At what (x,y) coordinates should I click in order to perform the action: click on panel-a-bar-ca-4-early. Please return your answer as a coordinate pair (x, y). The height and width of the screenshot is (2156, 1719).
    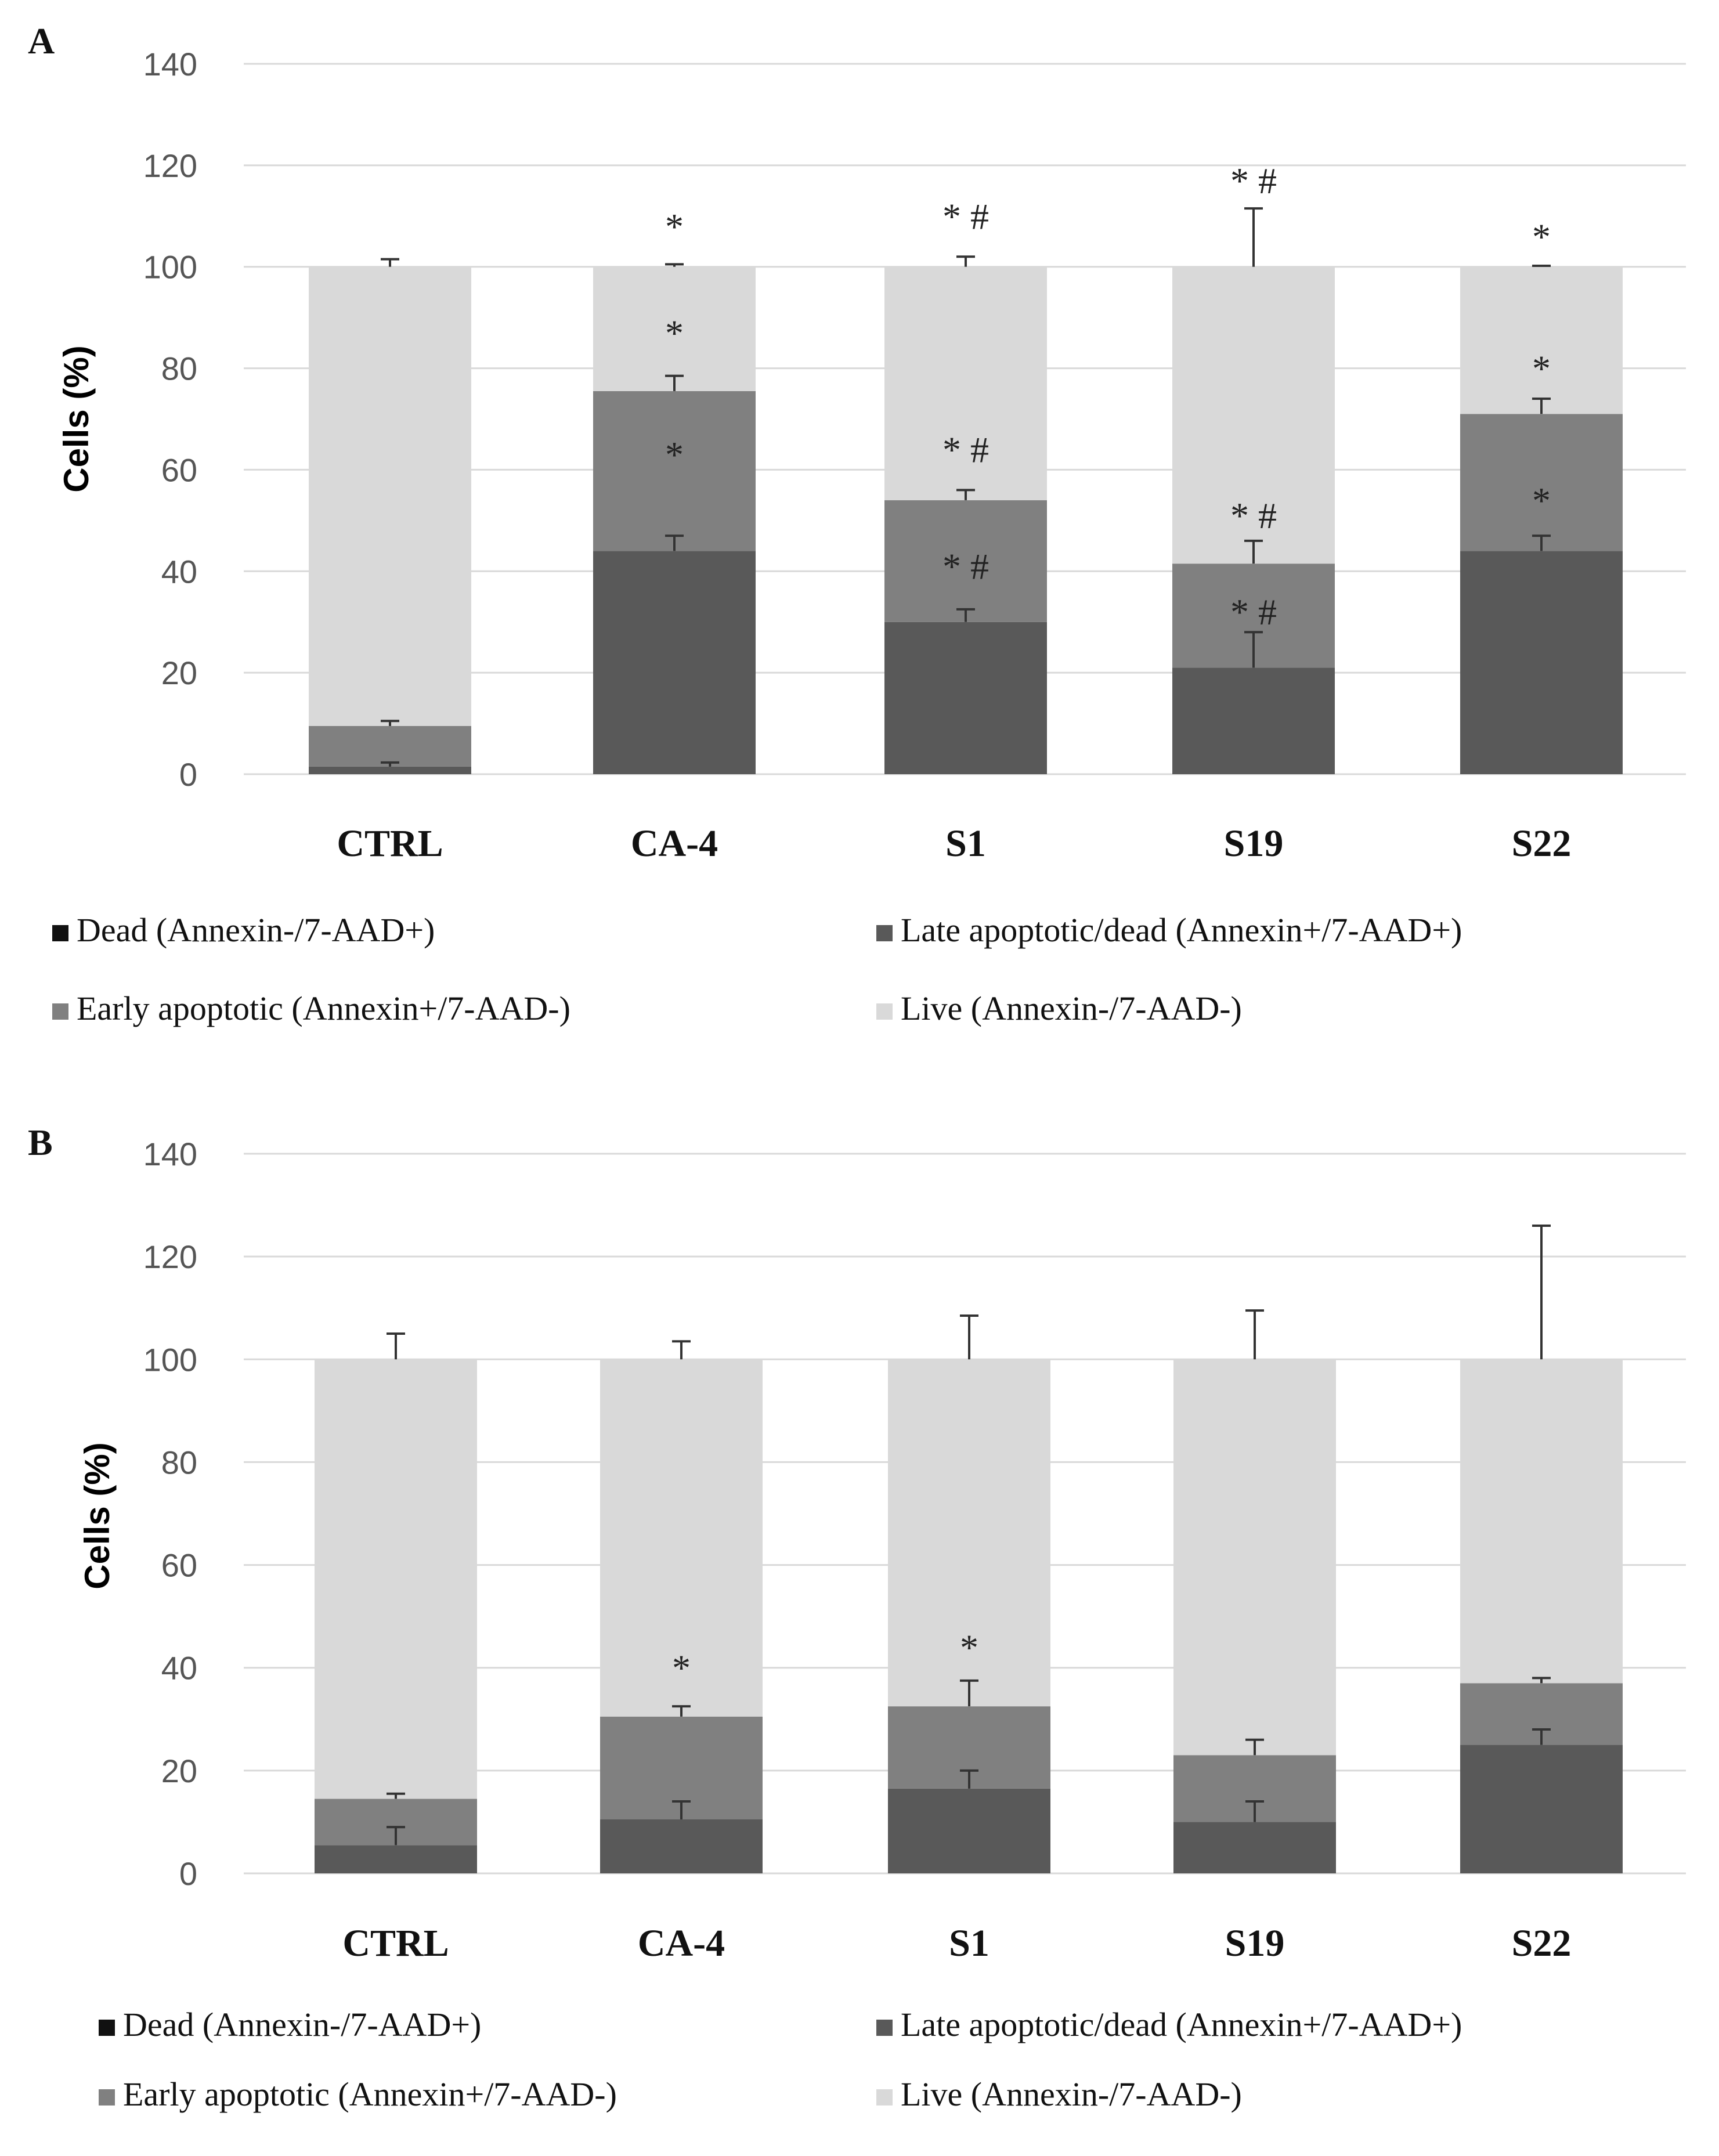
    Looking at the image, I should click on (674, 471).